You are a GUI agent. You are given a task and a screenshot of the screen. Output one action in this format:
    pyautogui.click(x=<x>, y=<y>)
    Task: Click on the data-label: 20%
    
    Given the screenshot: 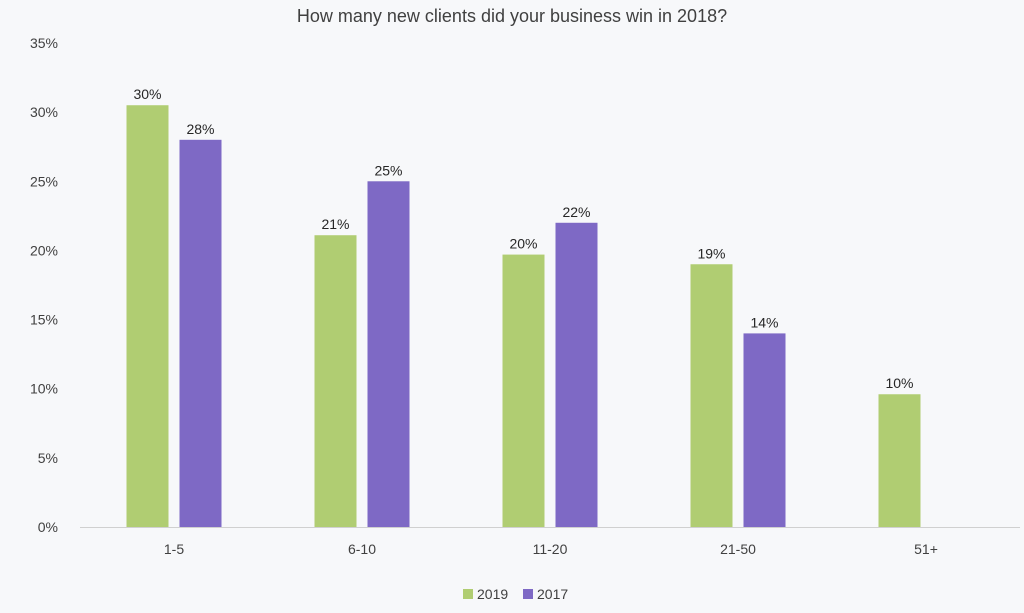 What is the action you would take?
    pyautogui.click(x=523, y=244)
    